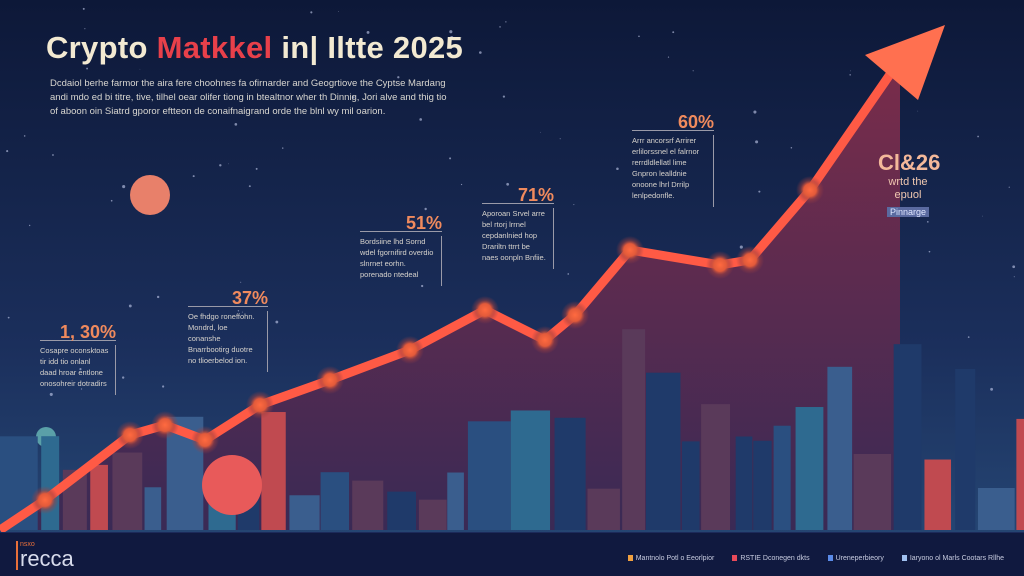 The height and width of the screenshot is (576, 1024). Describe the element at coordinates (254, 48) in the screenshot. I see `page-title: Crypto Matkkel in| Iltte 2025` at that location.